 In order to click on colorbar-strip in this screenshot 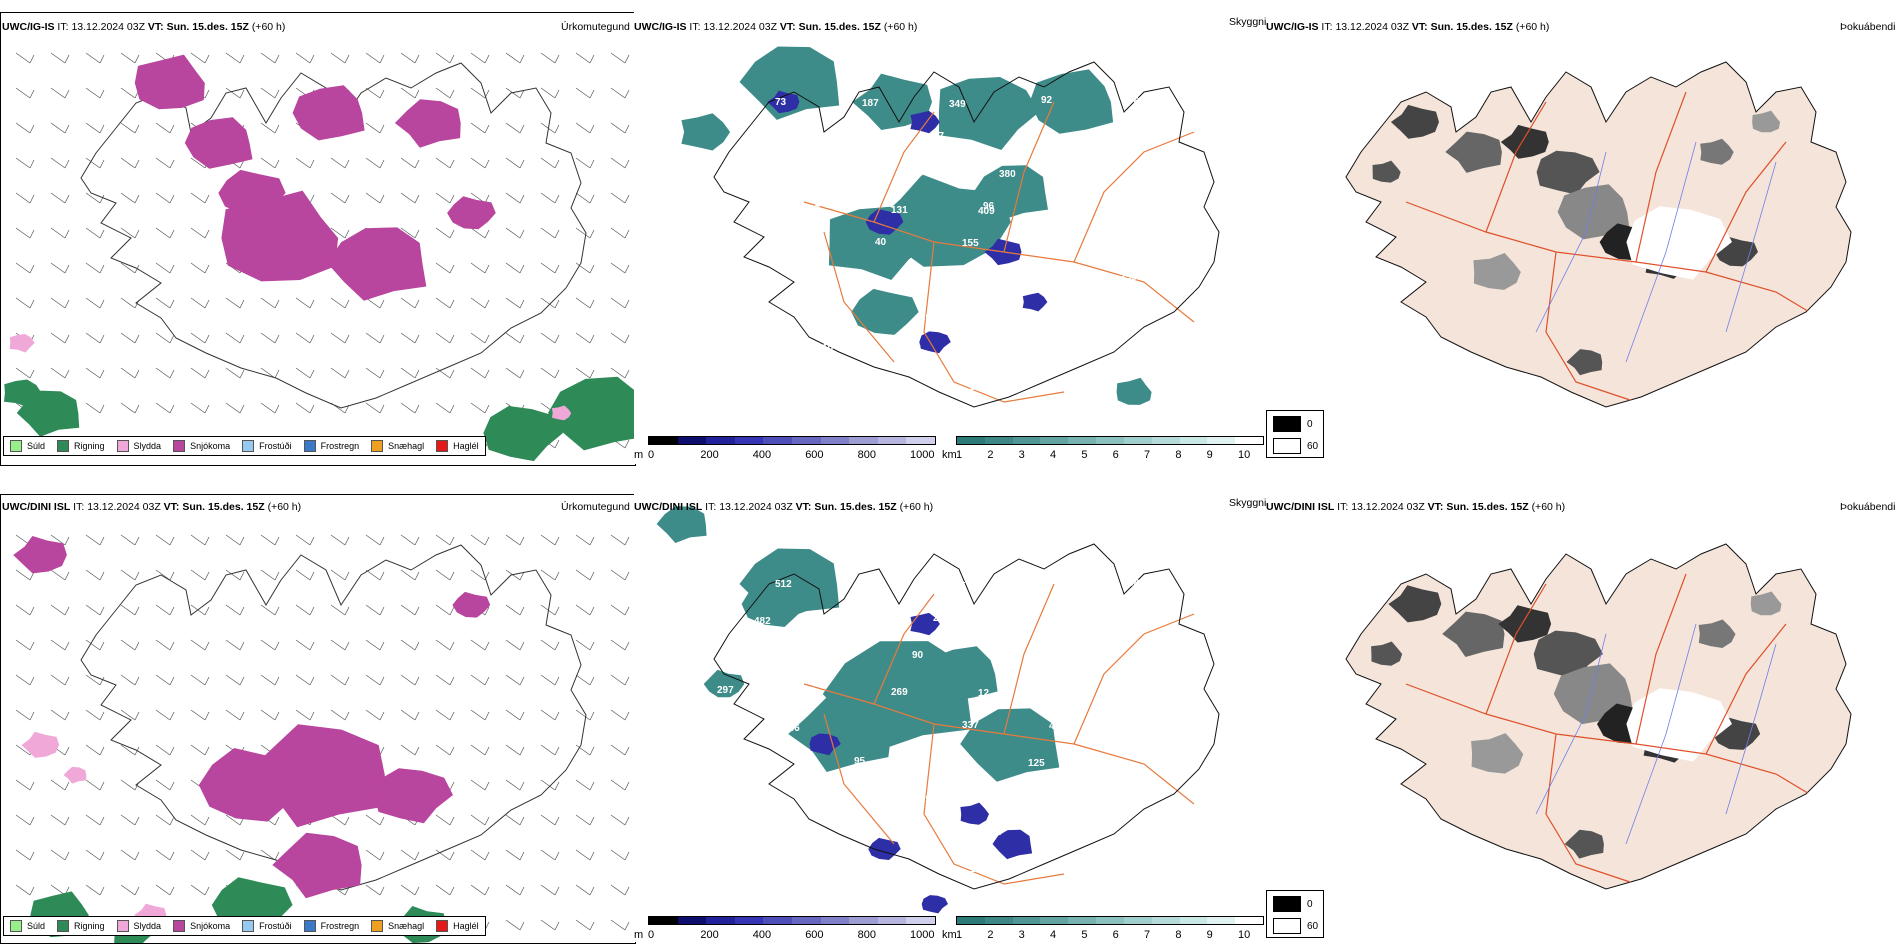, I will do `click(1110, 440)`.